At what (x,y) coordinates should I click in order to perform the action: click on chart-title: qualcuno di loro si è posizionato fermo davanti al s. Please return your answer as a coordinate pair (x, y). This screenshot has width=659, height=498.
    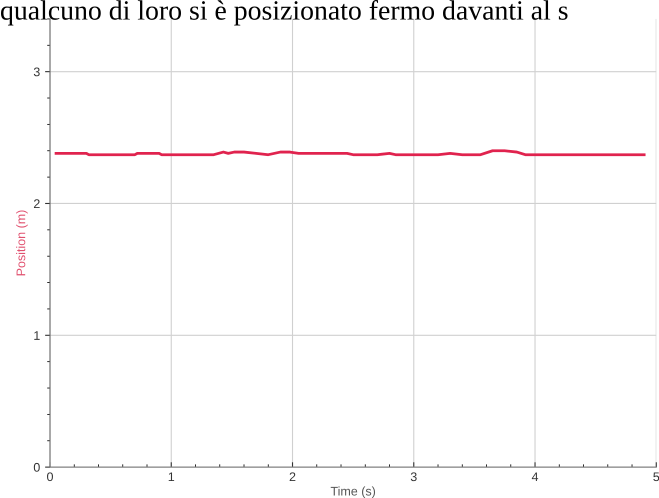
    Looking at the image, I should click on (284, 13).